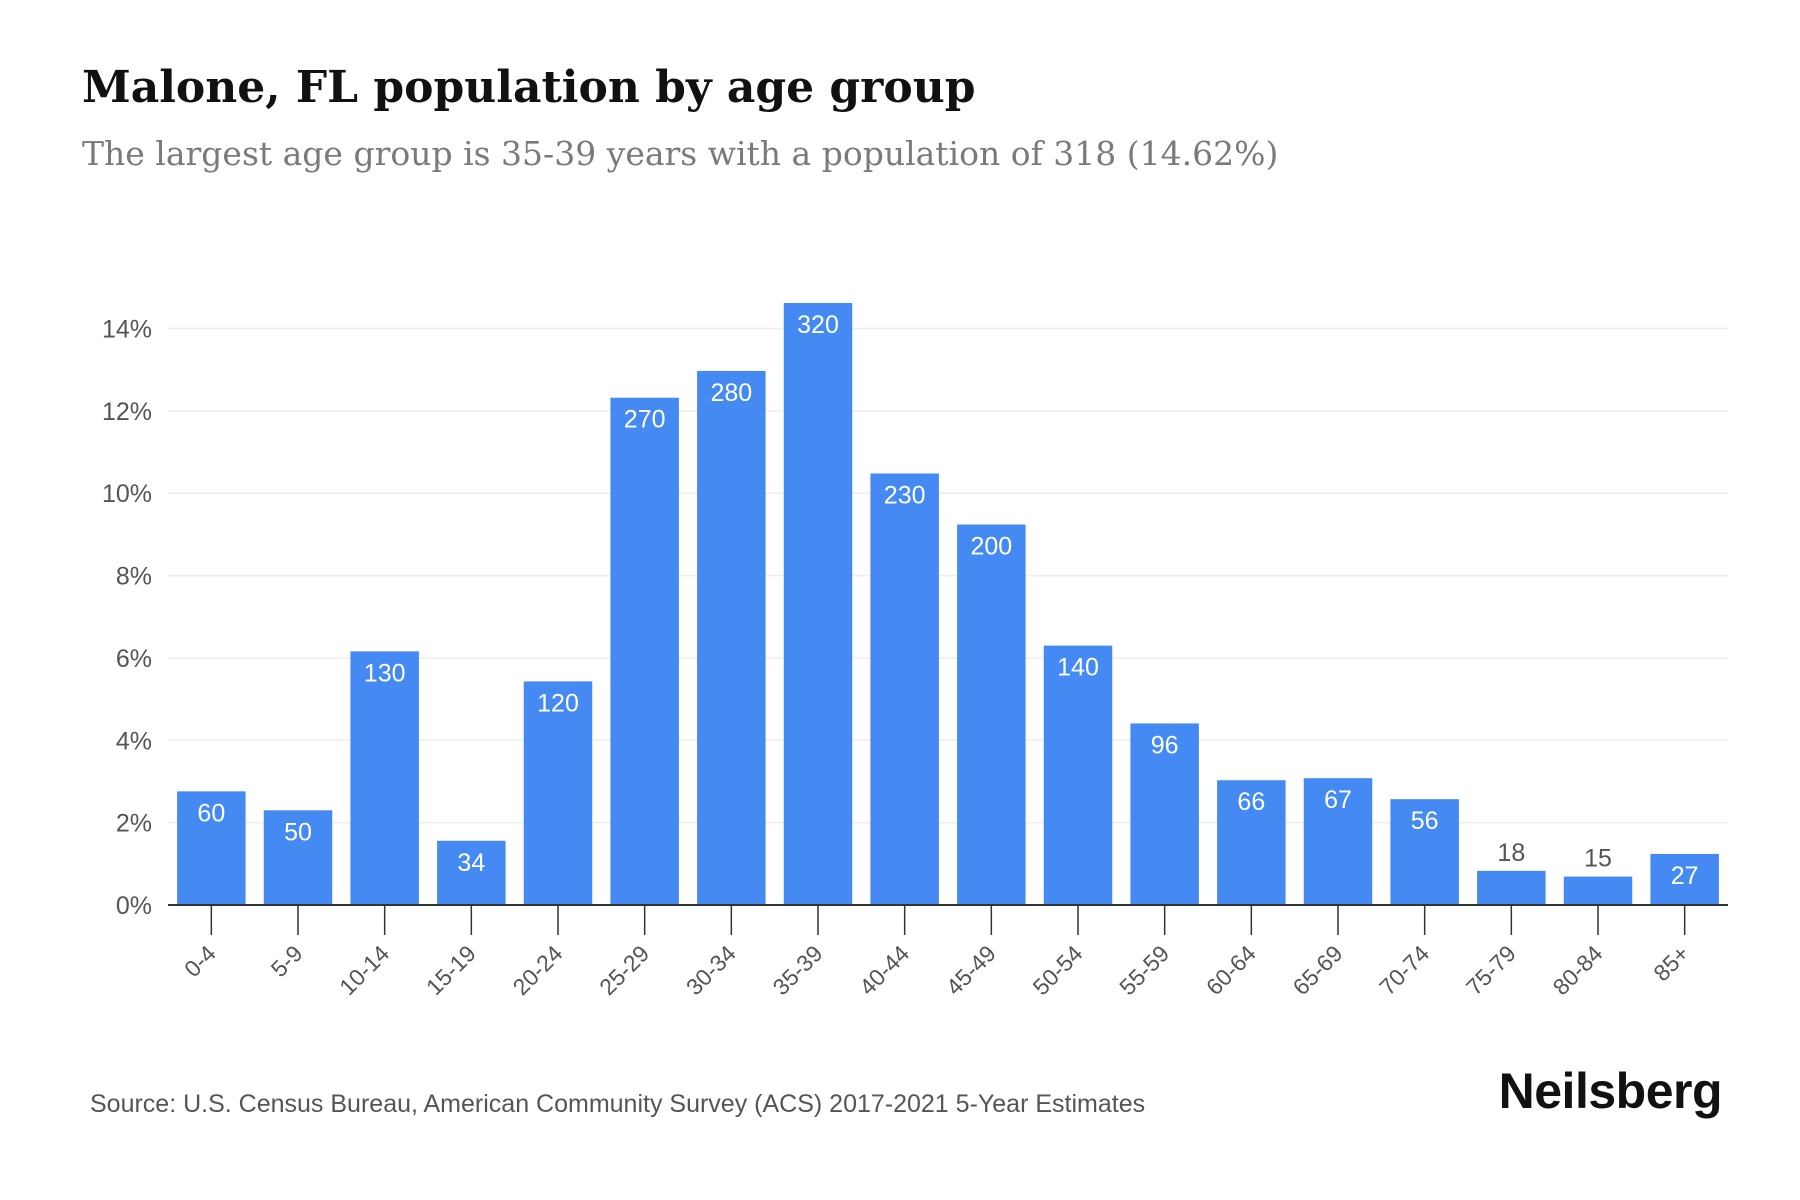 This screenshot has height=1200, width=1800. What do you see at coordinates (134, 824) in the screenshot?
I see `y-tick-label: 2%` at bounding box center [134, 824].